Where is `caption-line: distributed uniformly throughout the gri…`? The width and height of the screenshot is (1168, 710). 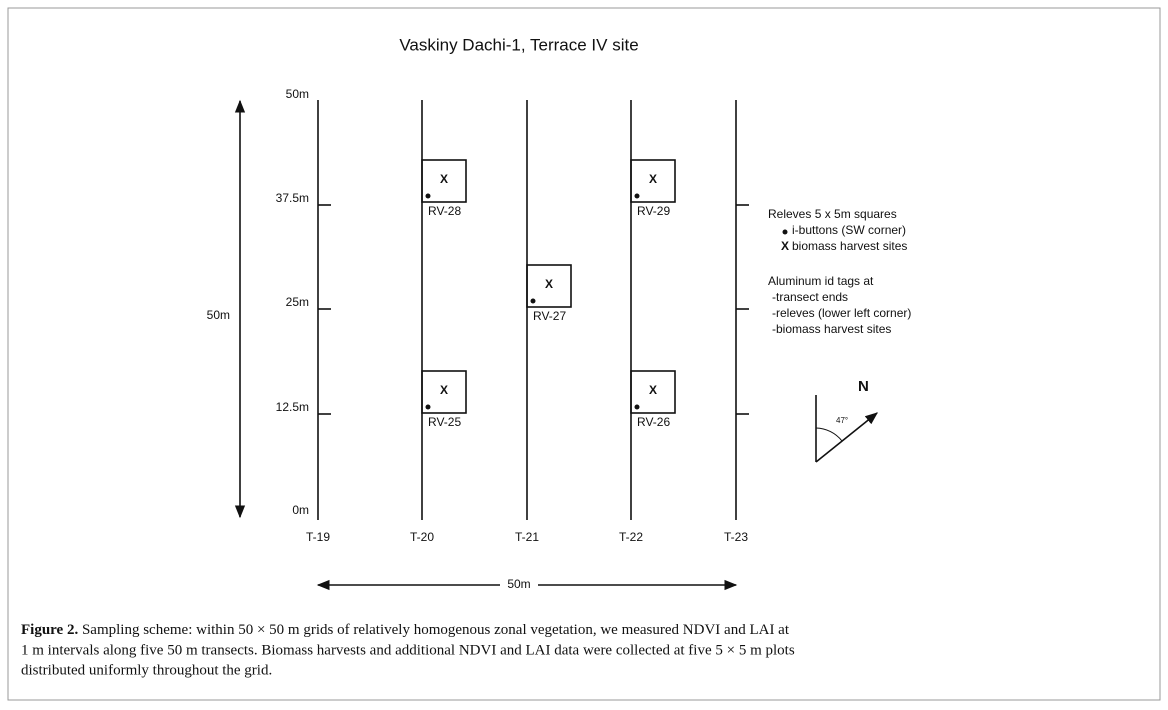 caption-line: distributed uniformly throughout the gri… is located at coordinates (146, 670).